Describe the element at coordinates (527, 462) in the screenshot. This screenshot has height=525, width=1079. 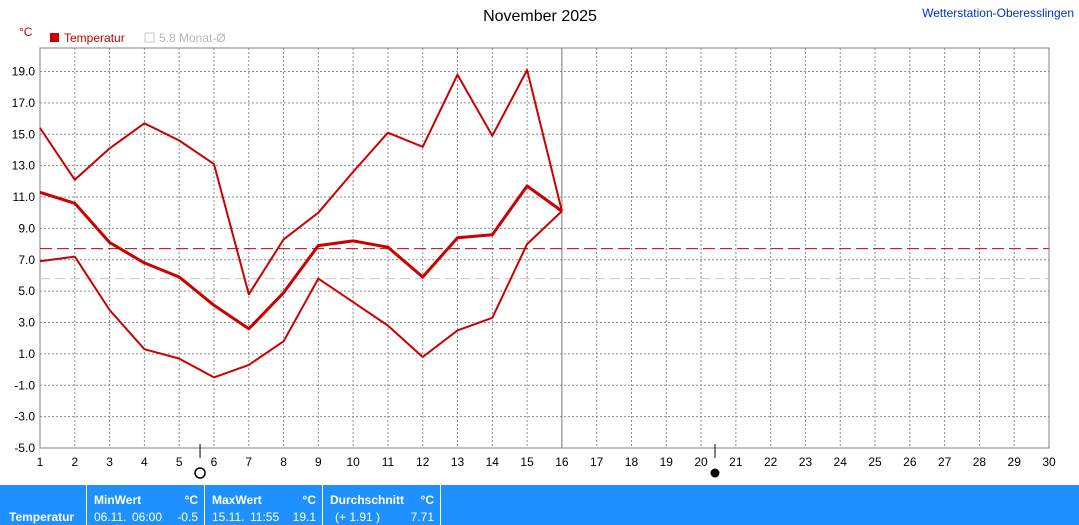
I see `x-tick-label: 15` at that location.